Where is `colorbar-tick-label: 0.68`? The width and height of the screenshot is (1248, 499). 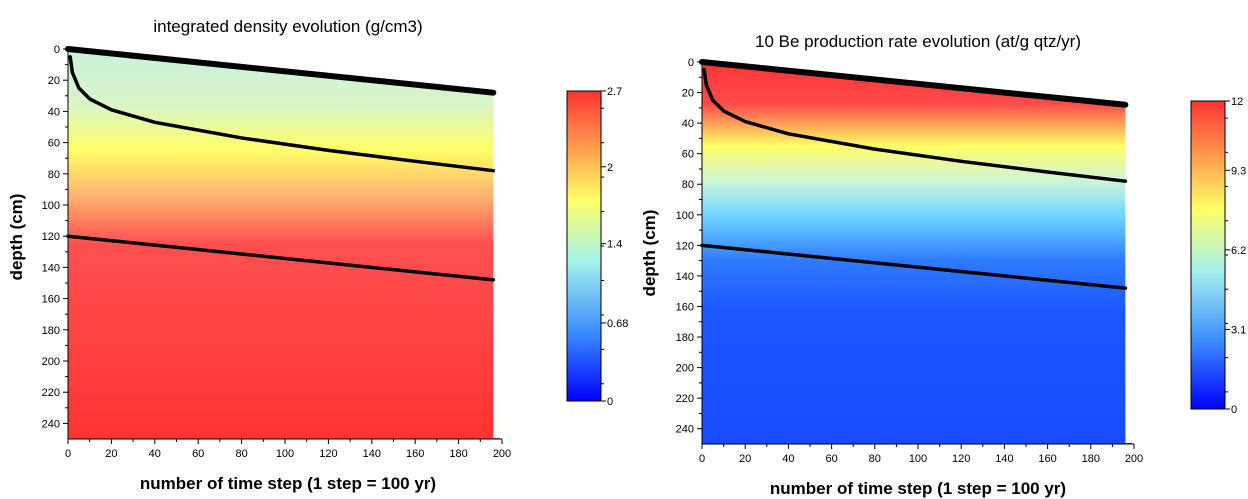
colorbar-tick-label: 0.68 is located at coordinates (617, 324).